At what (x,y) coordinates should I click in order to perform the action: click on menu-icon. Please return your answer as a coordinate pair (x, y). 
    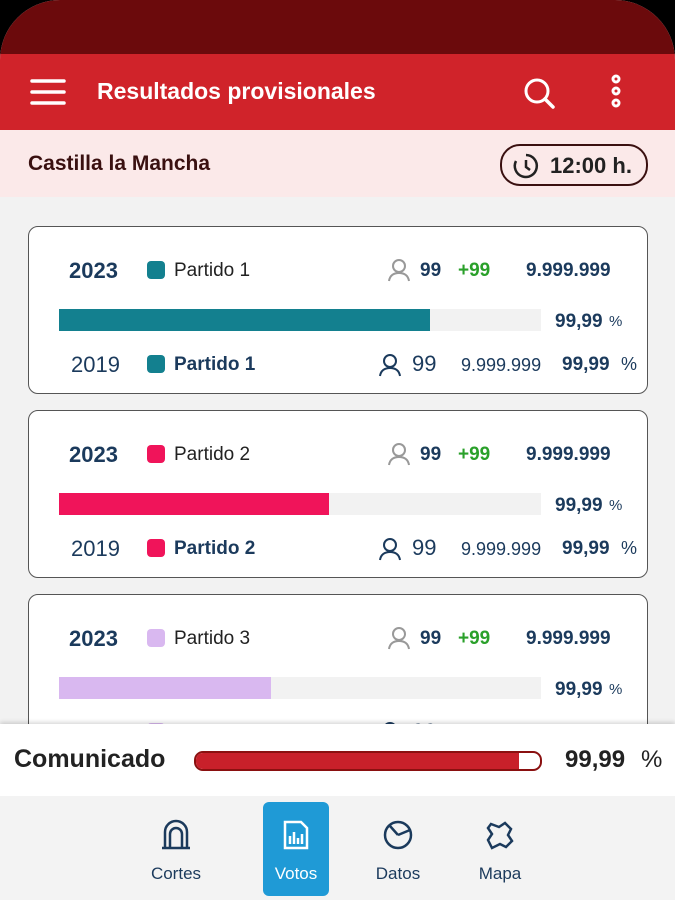
    Looking at the image, I should click on (48, 92).